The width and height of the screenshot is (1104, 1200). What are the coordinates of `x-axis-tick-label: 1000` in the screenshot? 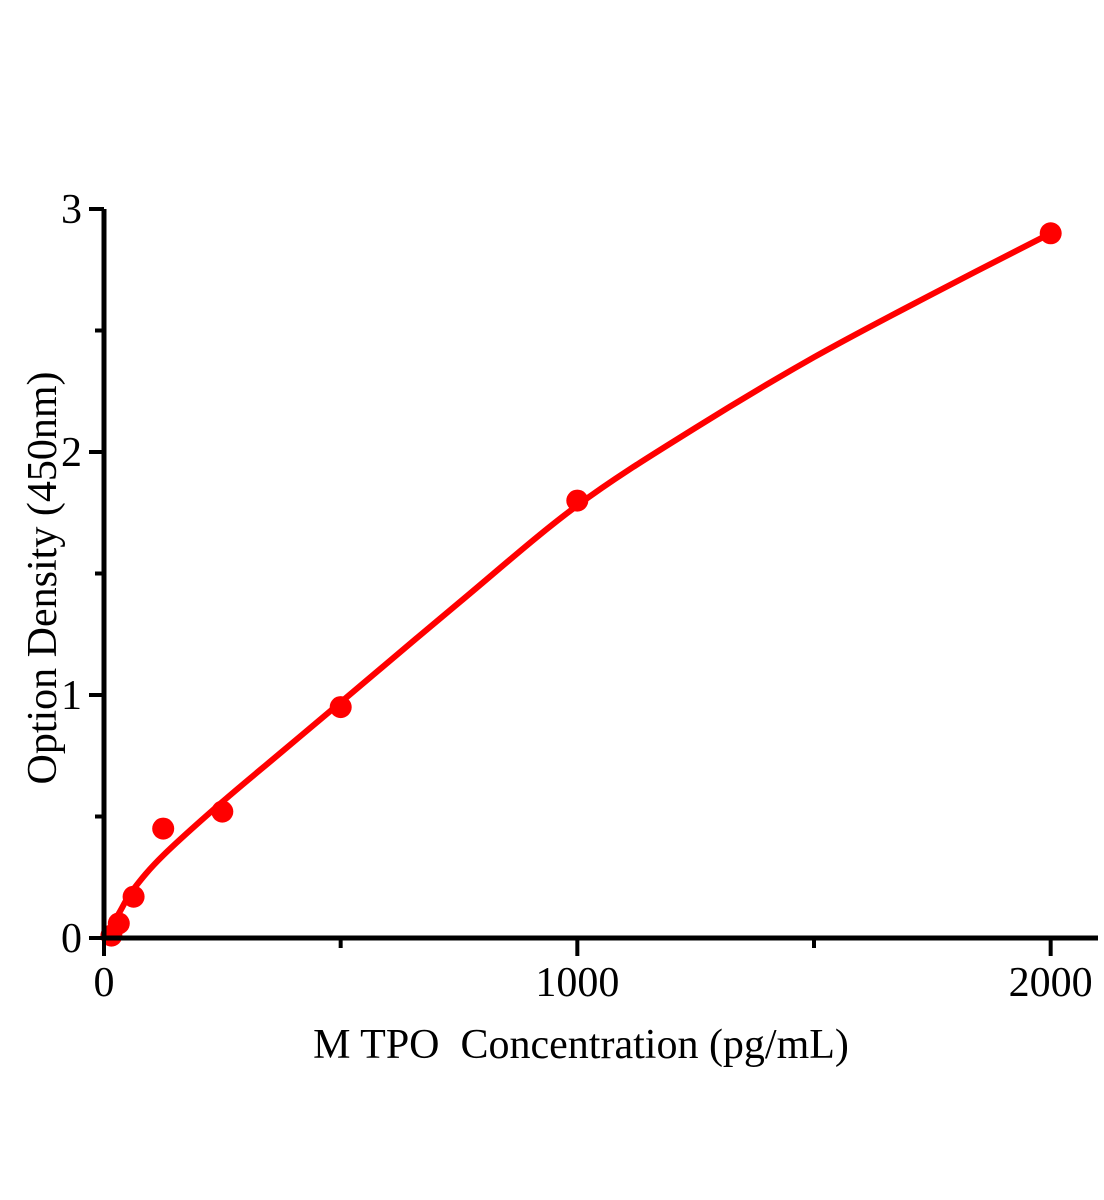 It's located at (577, 983).